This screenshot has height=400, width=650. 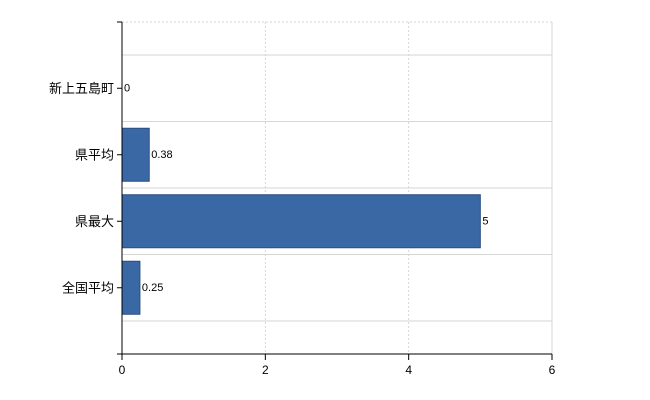 What do you see at coordinates (81, 88) in the screenshot?
I see `category-label-0: 新上五島町` at bounding box center [81, 88].